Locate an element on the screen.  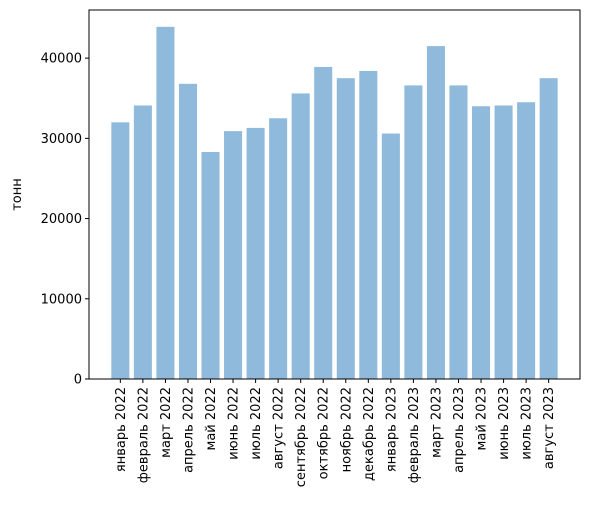
x-tick-label: май 2022 is located at coordinates (211, 418).